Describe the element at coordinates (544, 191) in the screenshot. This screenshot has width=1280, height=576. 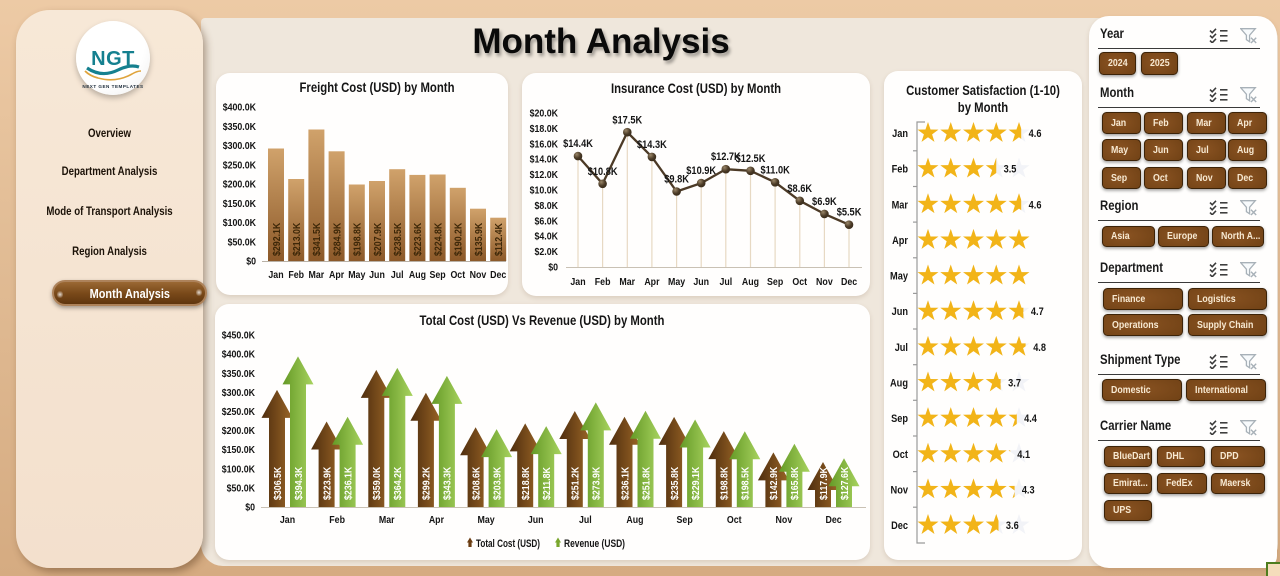
I see `svg-text: $10.0K` at that location.